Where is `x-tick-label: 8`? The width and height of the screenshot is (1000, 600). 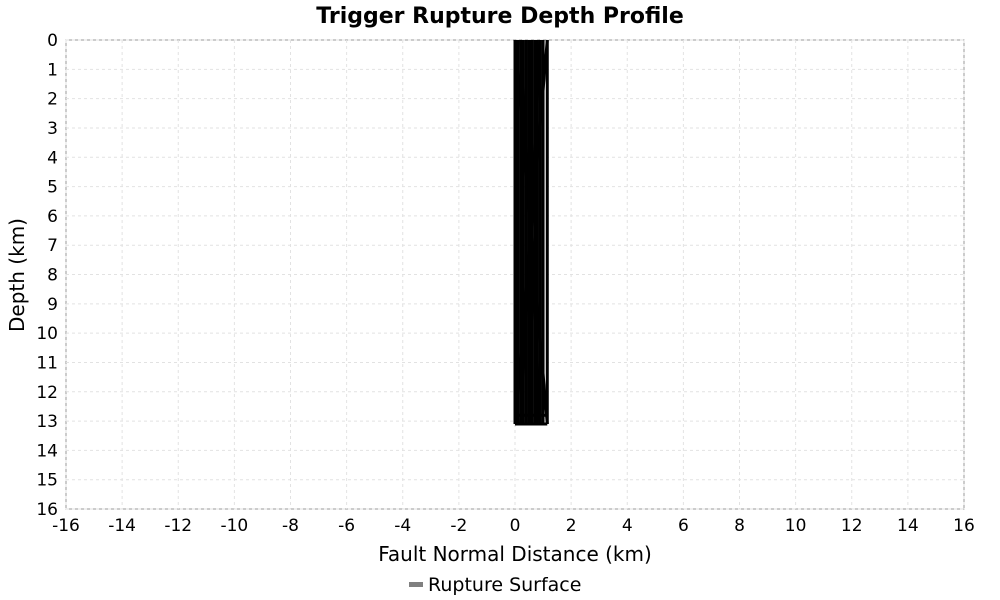
x-tick-label: 8 is located at coordinates (739, 526).